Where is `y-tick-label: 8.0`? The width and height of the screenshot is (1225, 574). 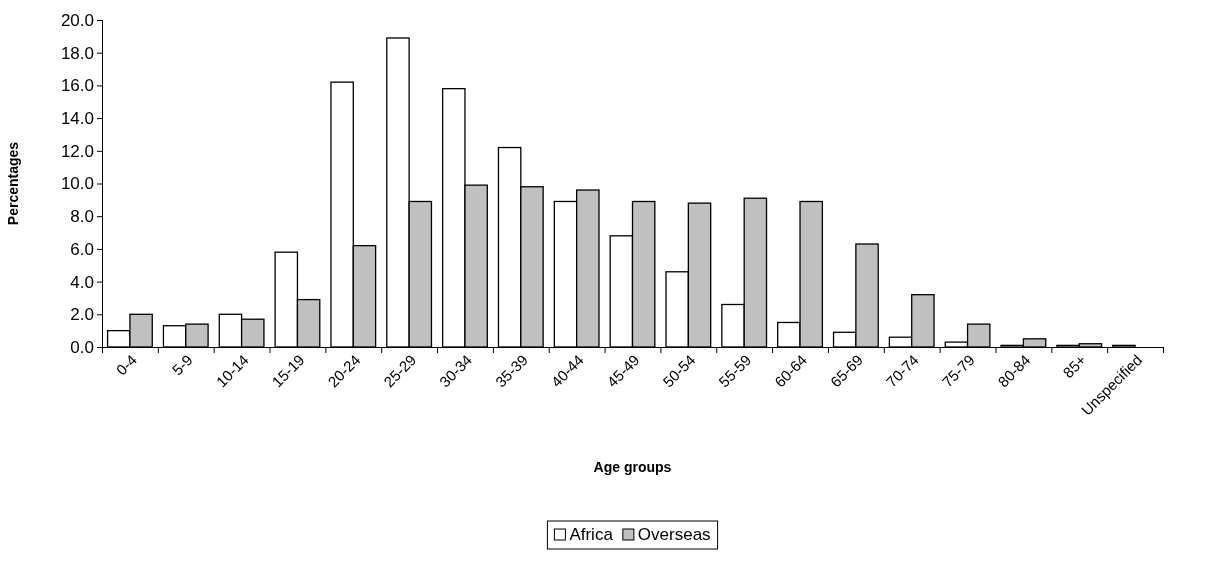 y-tick-label: 8.0 is located at coordinates (82, 217).